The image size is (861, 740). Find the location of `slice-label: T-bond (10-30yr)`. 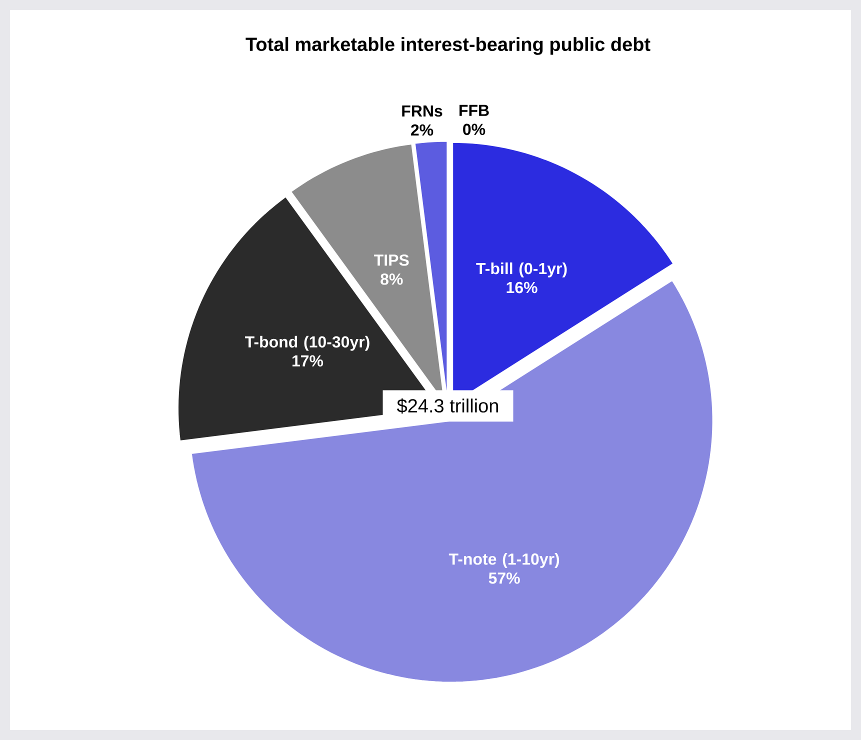

slice-label: T-bond (10-30yr) is located at coordinates (307, 343).